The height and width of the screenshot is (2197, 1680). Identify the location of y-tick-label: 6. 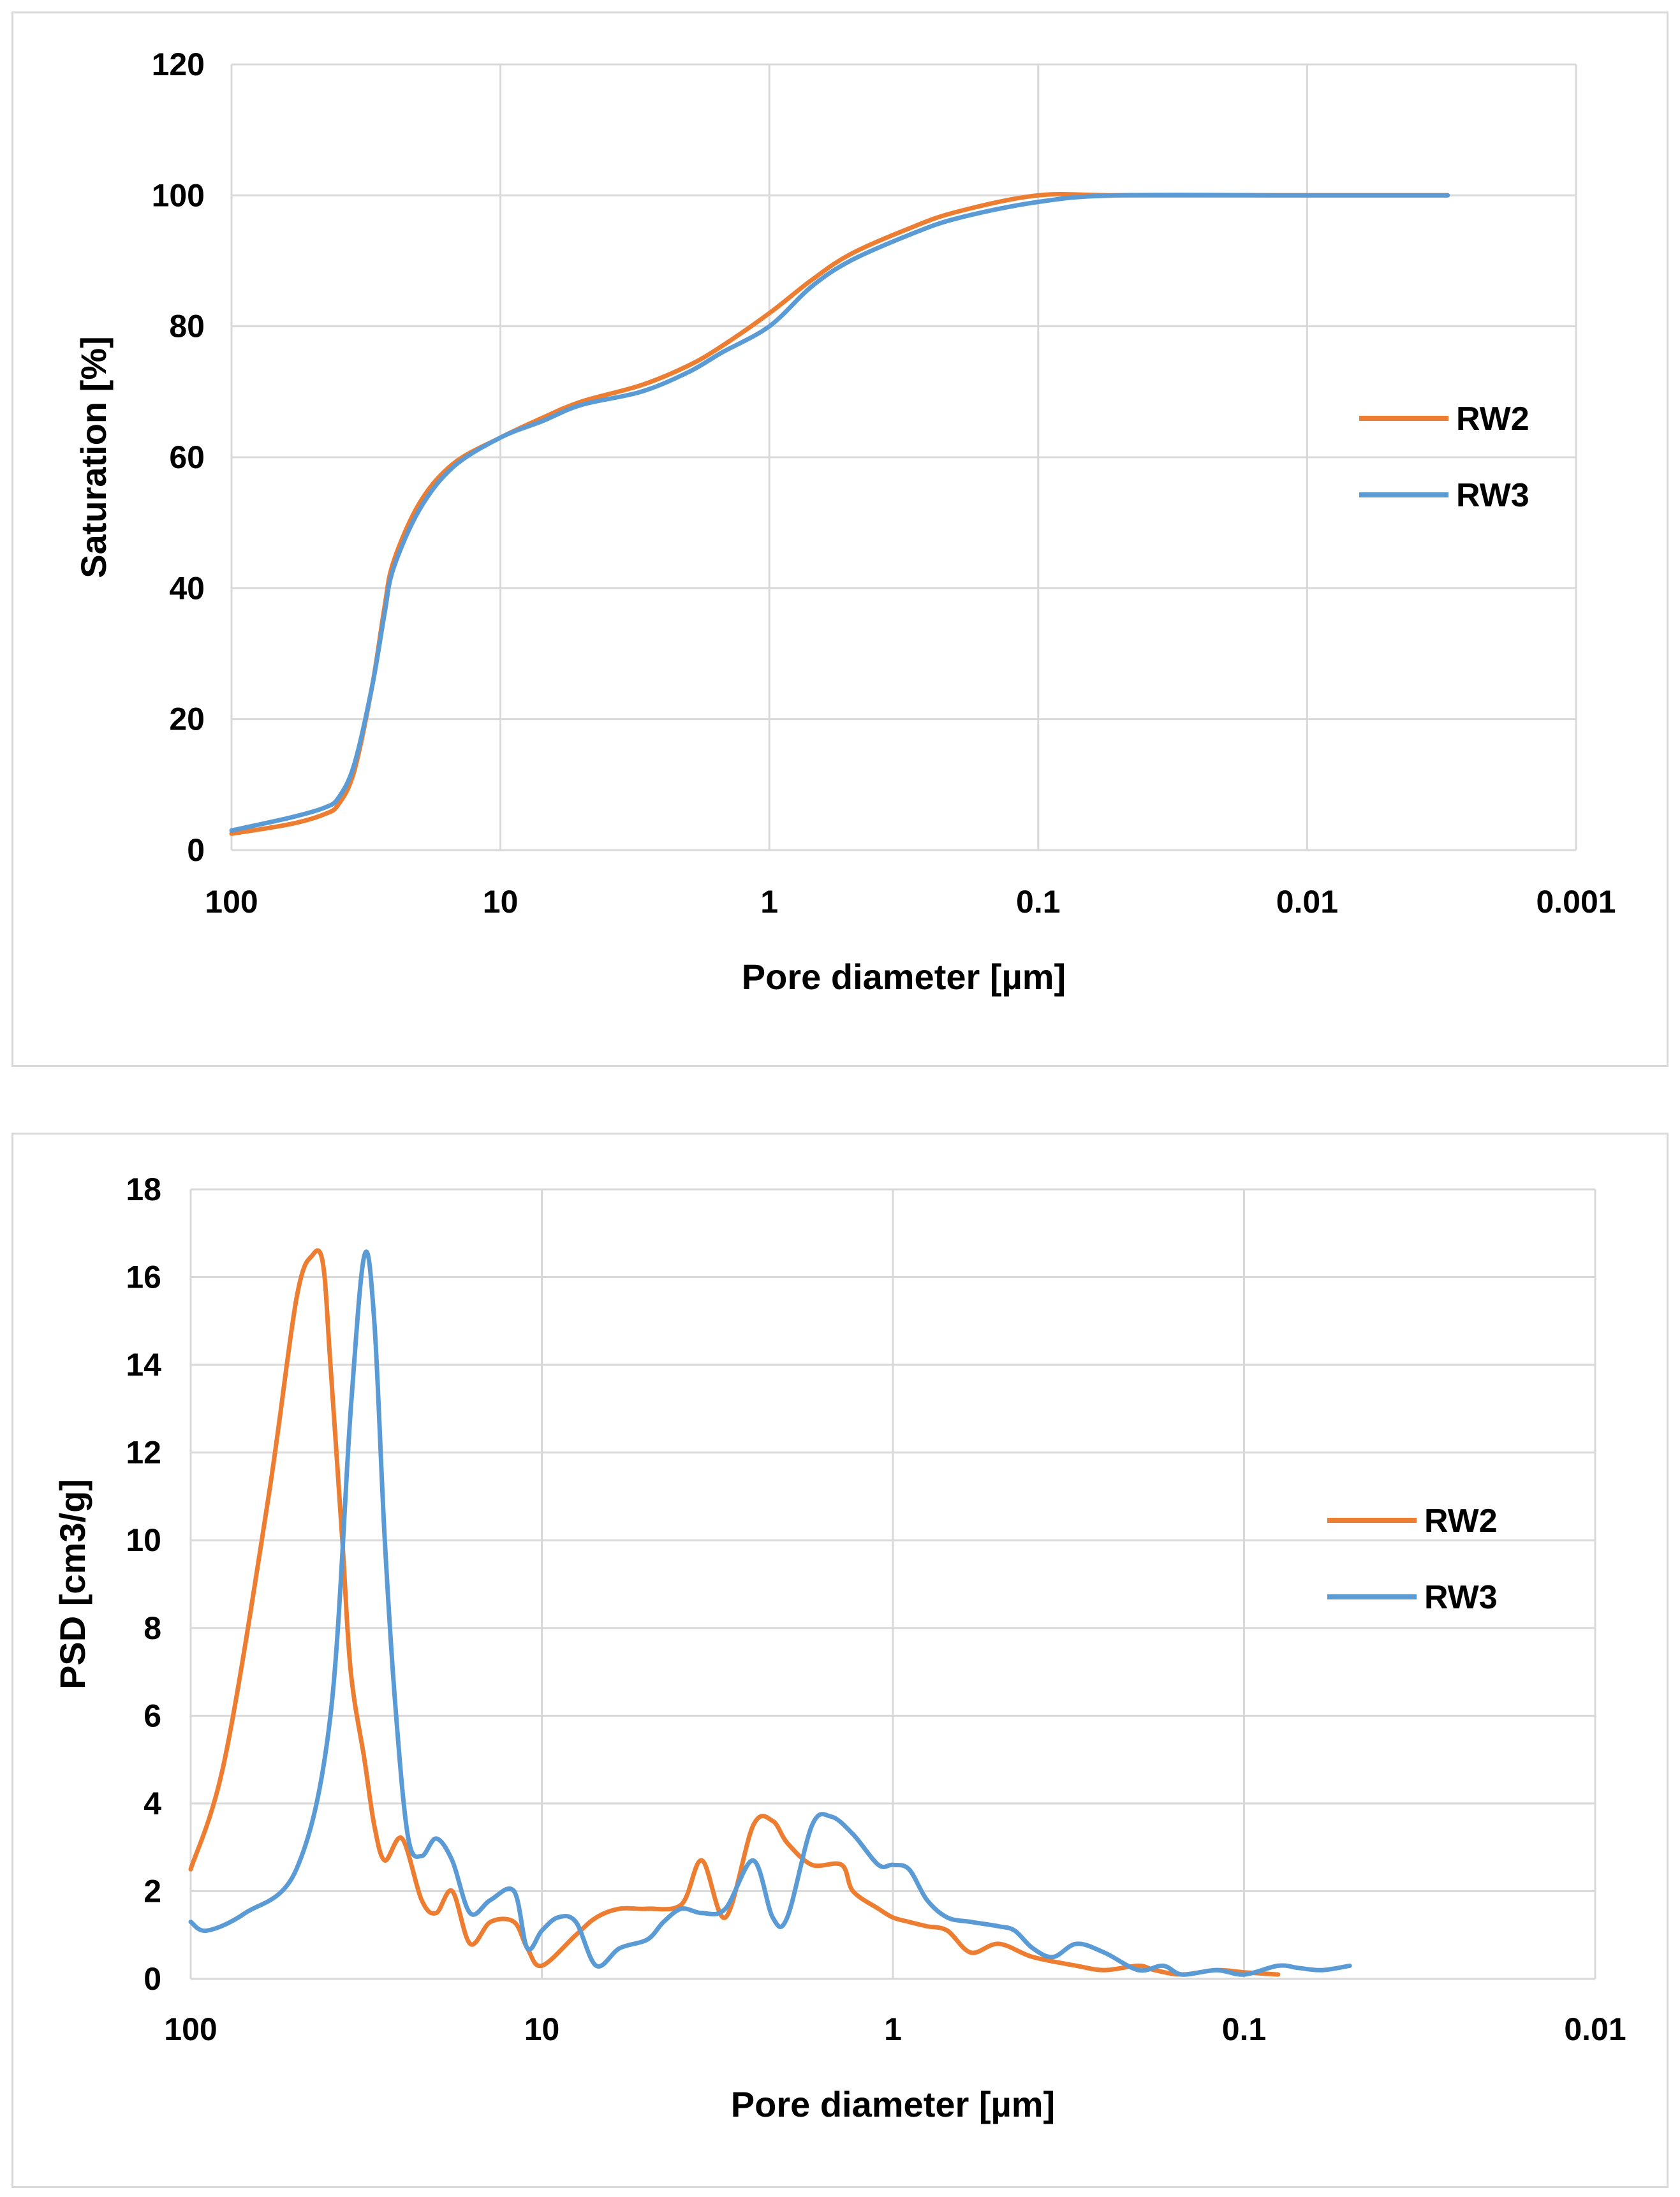
(152, 1715).